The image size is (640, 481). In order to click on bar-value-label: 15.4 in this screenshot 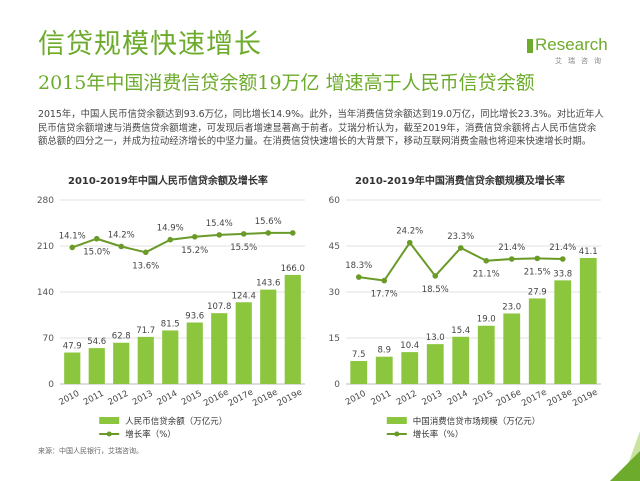, I will do `click(460, 331)`.